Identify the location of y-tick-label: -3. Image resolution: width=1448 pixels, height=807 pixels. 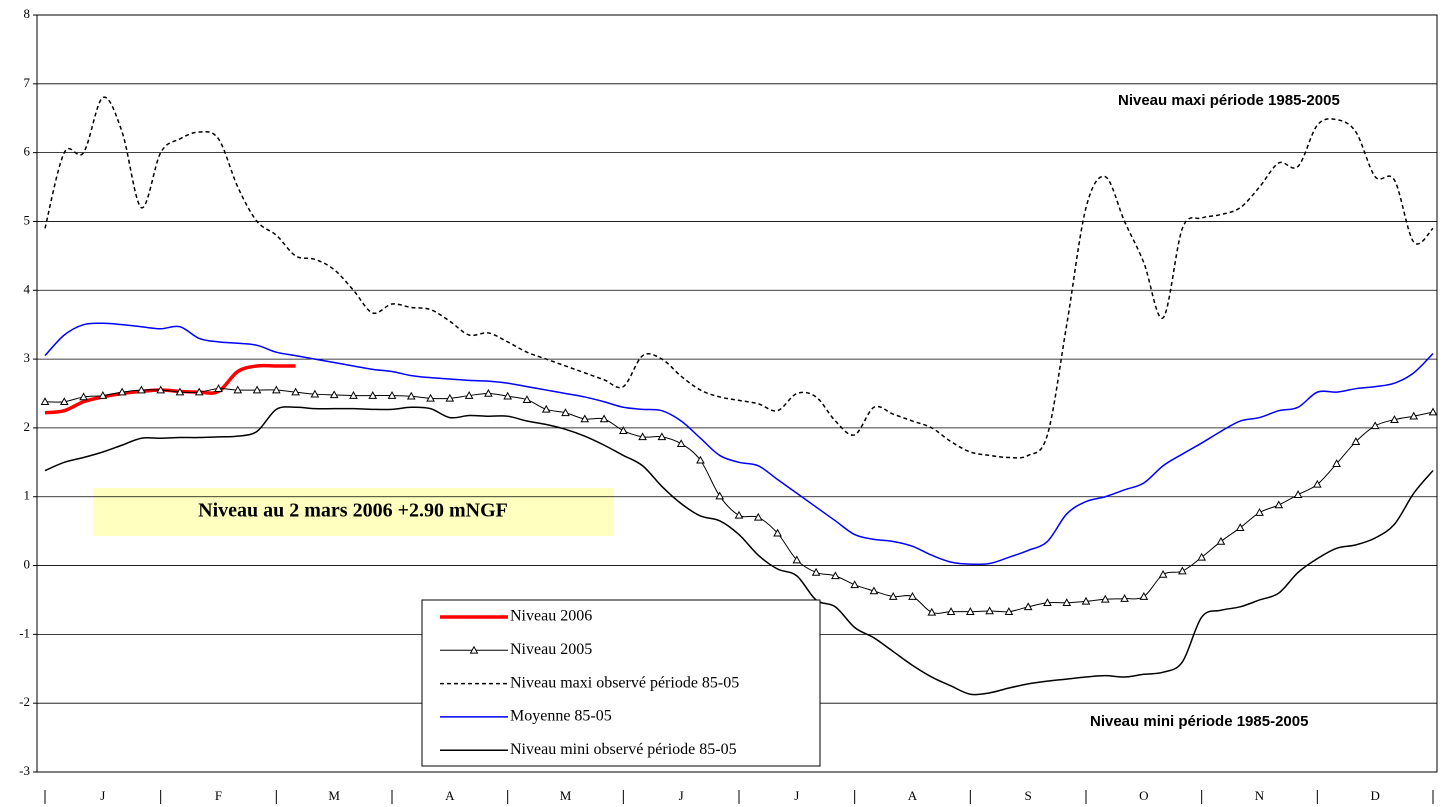
(24, 770).